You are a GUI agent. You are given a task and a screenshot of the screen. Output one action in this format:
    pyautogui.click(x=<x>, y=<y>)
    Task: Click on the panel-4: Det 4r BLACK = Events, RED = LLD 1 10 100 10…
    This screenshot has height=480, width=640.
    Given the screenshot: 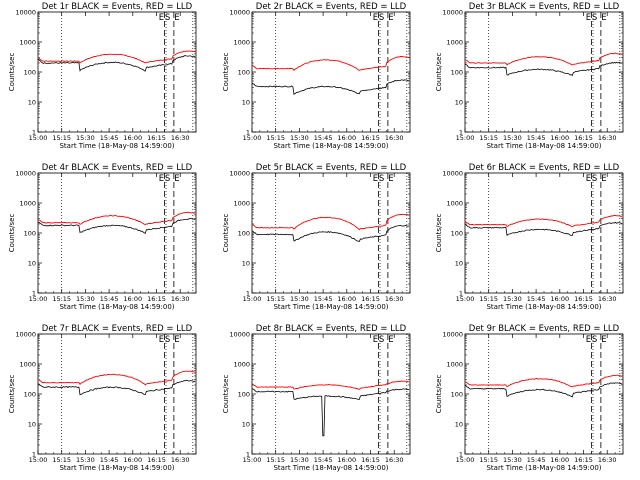 What is the action you would take?
    pyautogui.click(x=102, y=237)
    